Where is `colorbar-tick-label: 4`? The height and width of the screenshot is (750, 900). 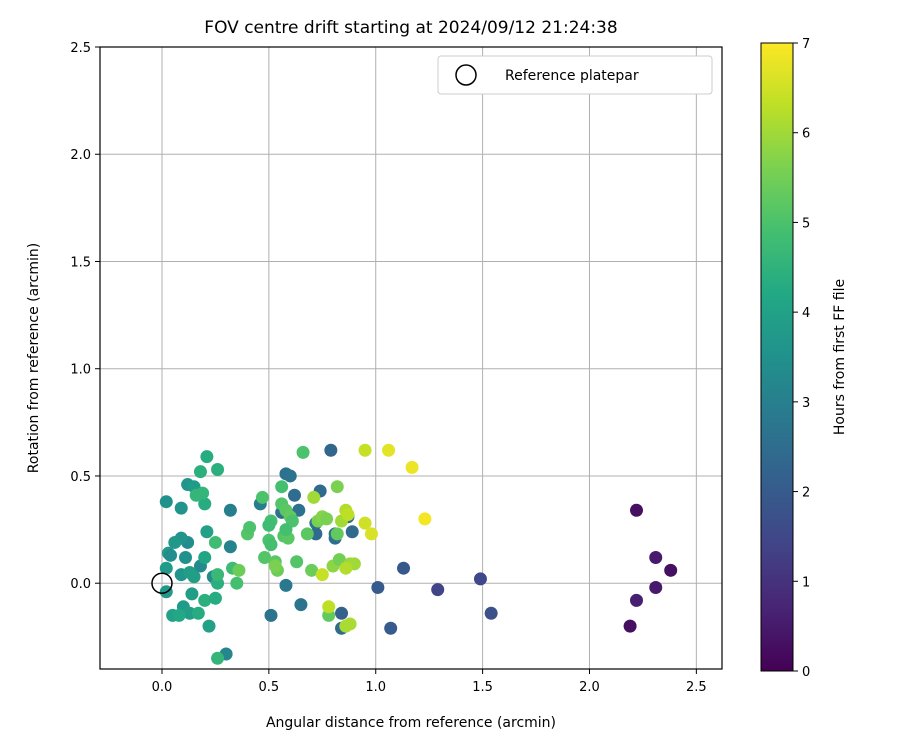
colorbar-tick-label: 4 is located at coordinates (806, 313).